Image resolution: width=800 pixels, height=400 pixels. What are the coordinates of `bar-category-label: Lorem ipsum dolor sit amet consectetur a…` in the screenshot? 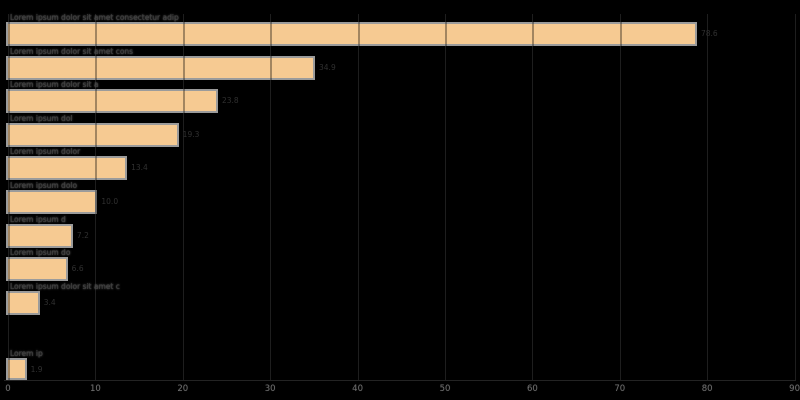 It's located at (94, 17).